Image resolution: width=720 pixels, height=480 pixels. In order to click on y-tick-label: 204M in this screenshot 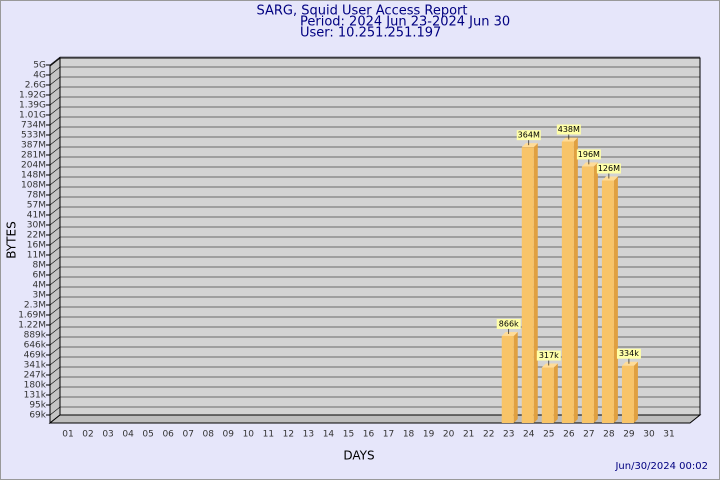, I will do `click(33, 166)`.